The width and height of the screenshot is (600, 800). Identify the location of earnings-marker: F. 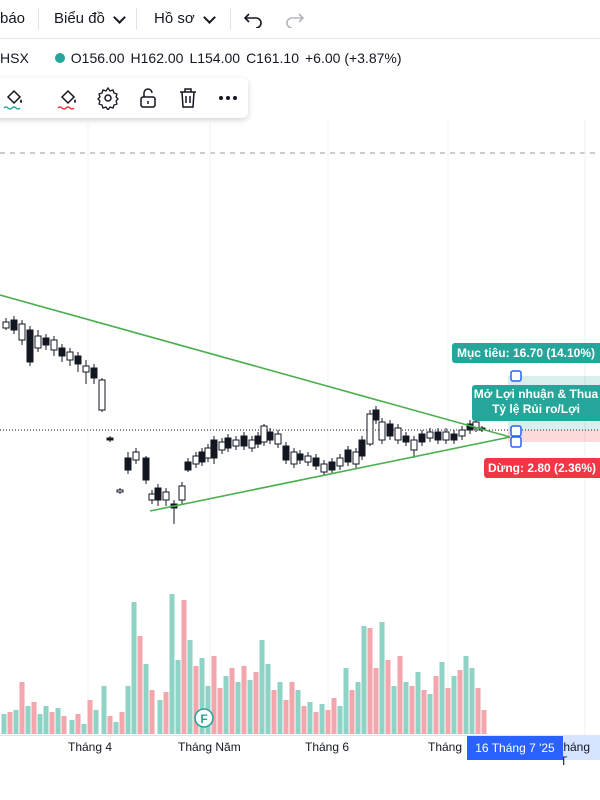
(204, 718).